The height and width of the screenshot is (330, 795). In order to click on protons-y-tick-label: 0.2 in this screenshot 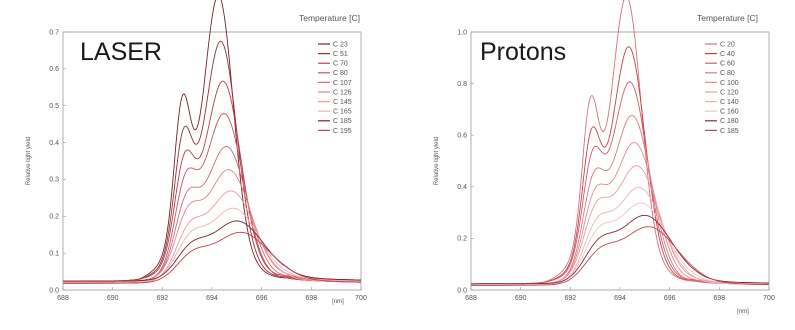, I will do `click(462, 239)`.